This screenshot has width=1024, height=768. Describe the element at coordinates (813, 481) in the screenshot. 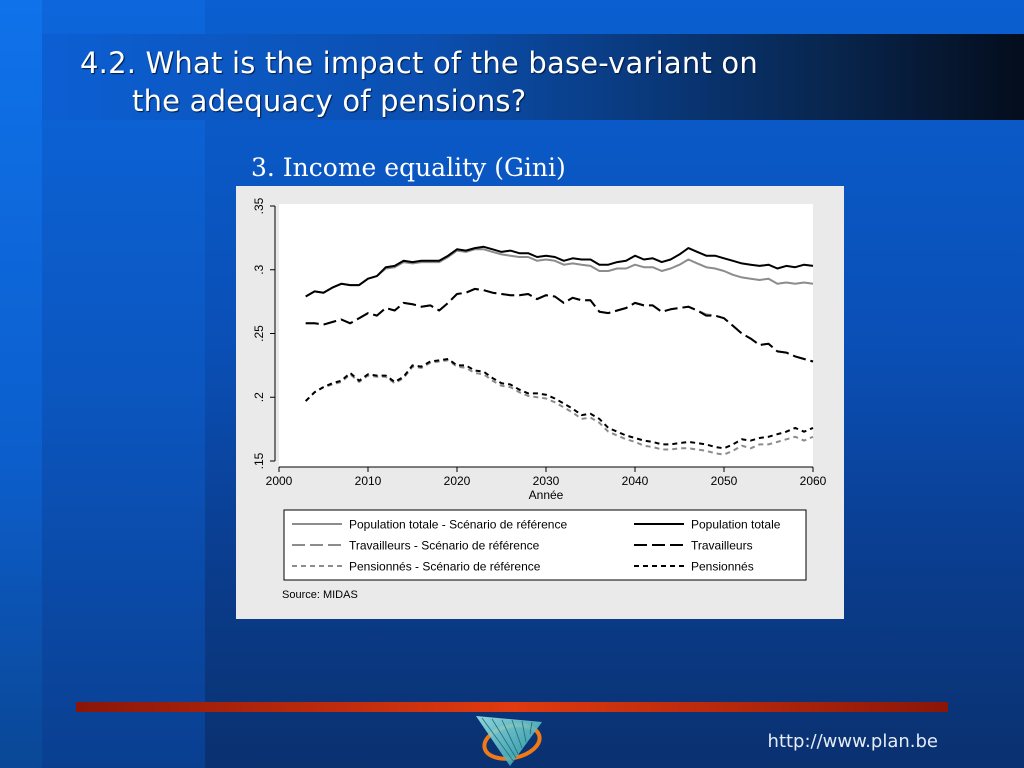

I see `x-tick-label: 2060` at that location.